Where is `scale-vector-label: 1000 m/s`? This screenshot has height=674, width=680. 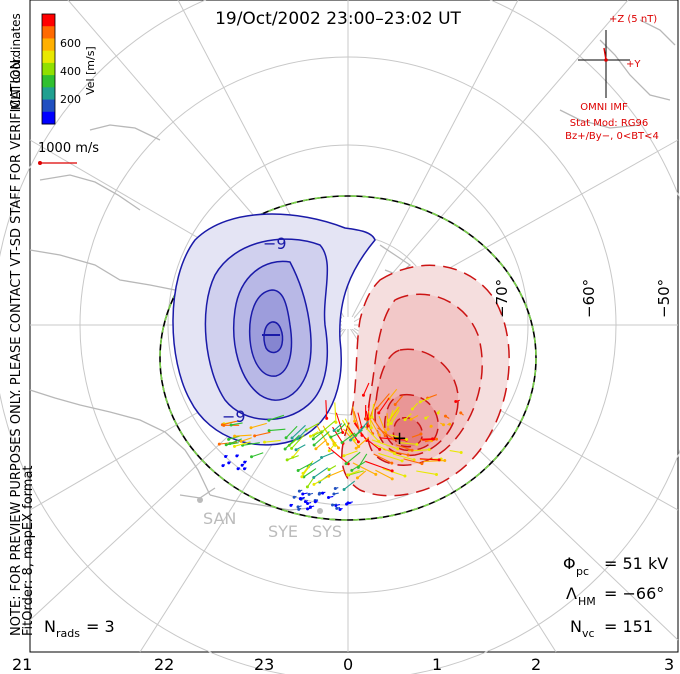 scale-vector-label: 1000 m/s is located at coordinates (68, 148).